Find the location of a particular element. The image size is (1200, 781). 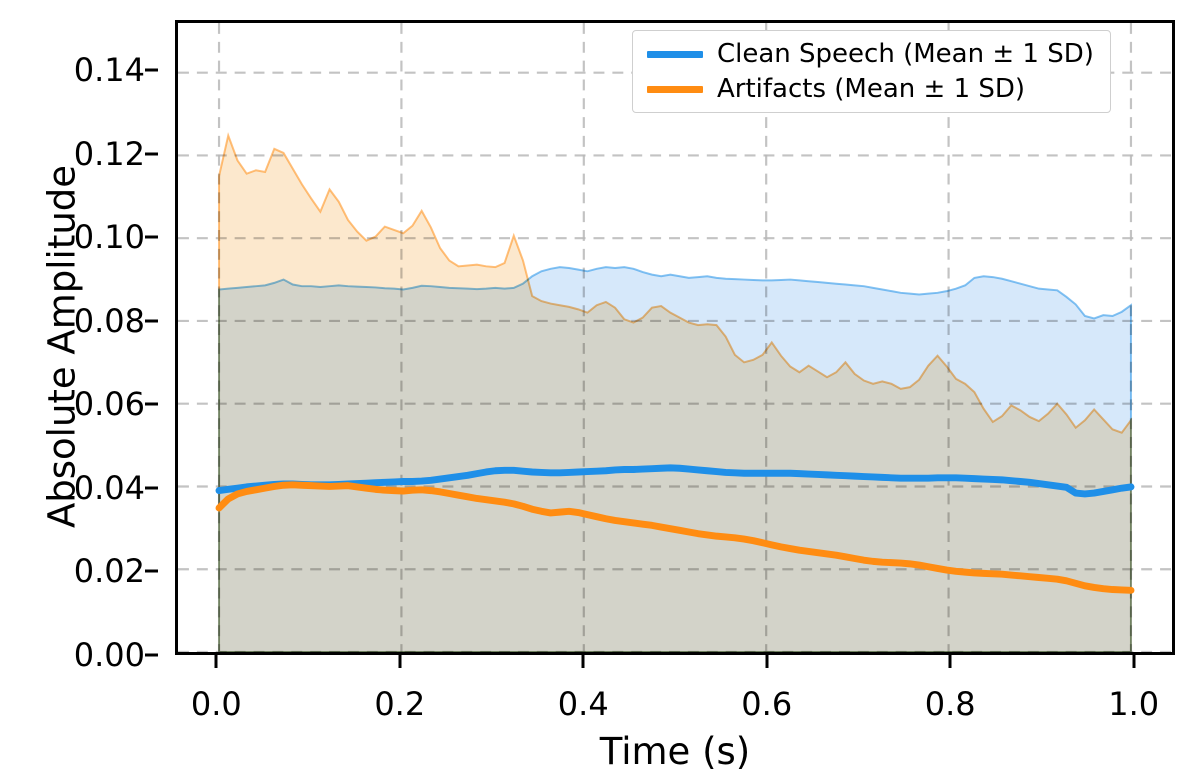

y-tick-label: 0.08 is located at coordinates (109, 320).